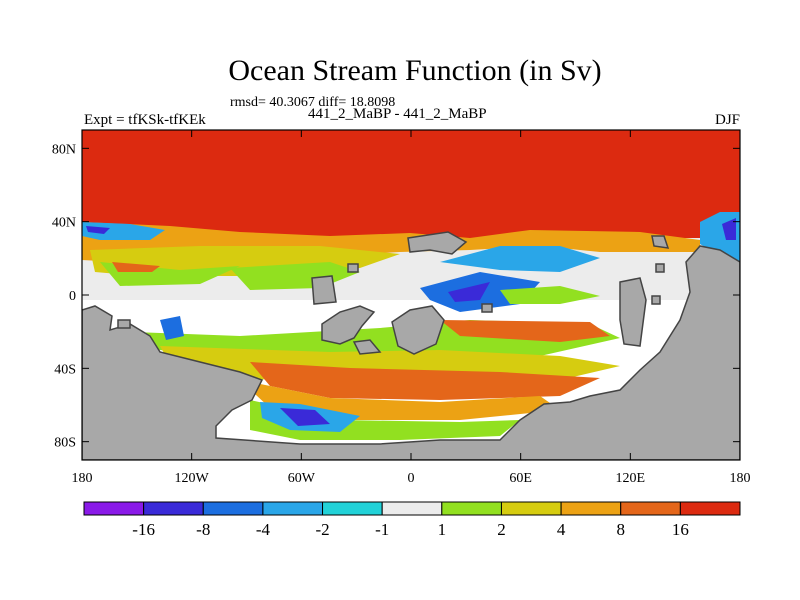 The width and height of the screenshot is (800, 600). I want to click on colorbar-label: -16, so click(143, 529).